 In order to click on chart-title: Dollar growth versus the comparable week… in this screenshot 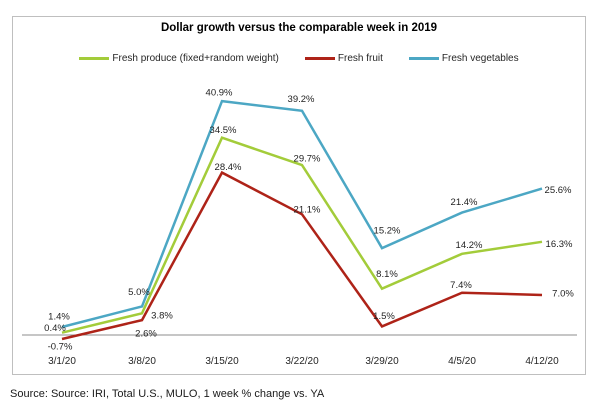, I will do `click(299, 28)`.